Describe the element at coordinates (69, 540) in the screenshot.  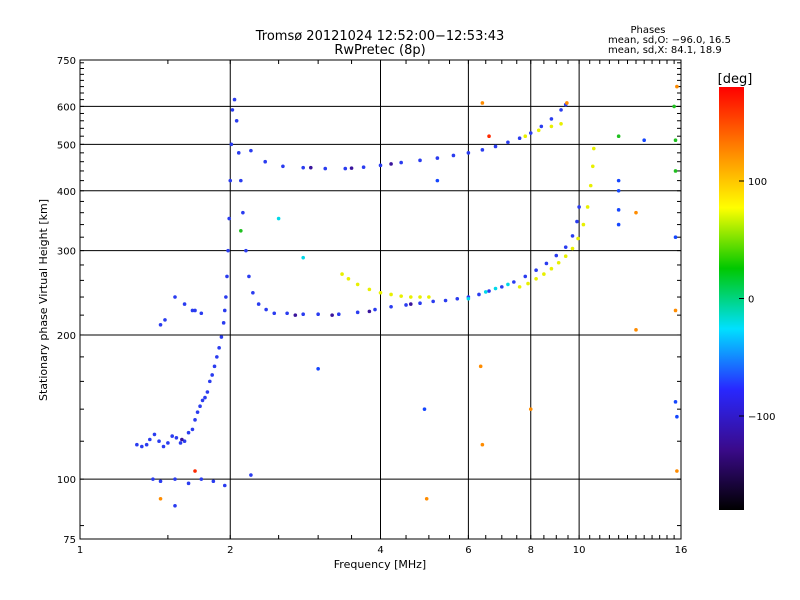
I see `y-tick-label: 75` at that location.